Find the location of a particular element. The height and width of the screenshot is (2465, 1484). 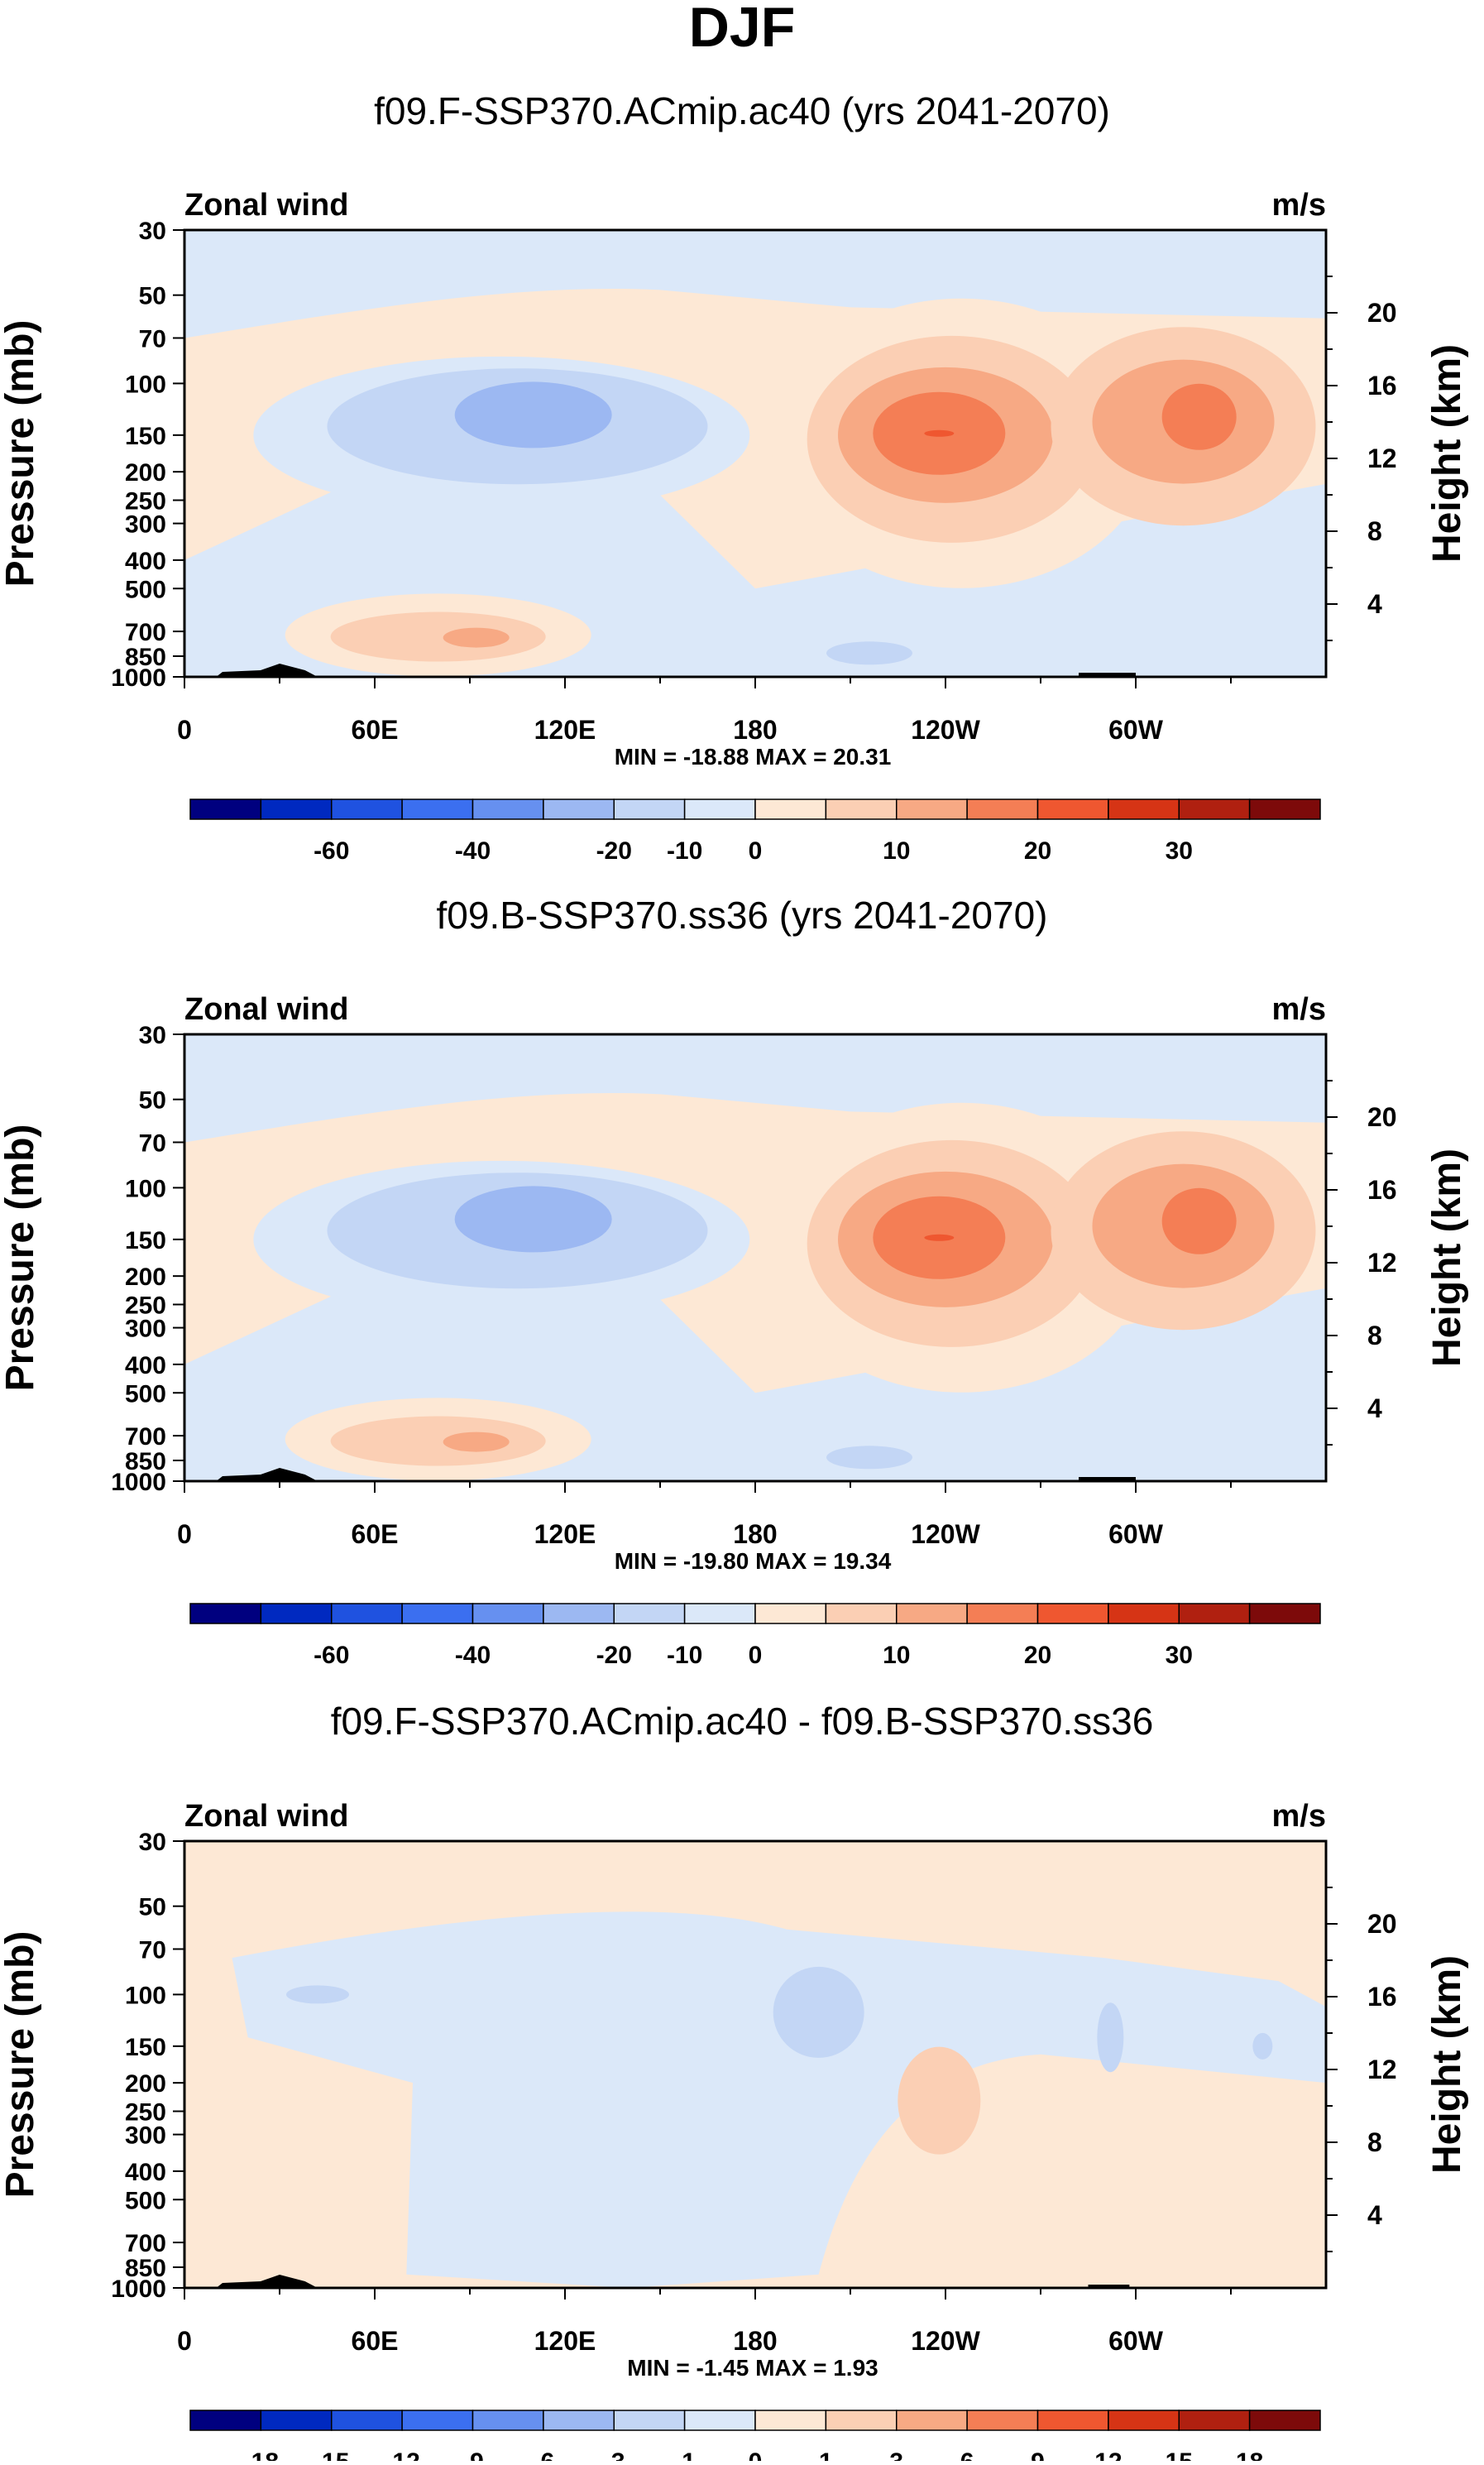

jet-atlantic-level4 is located at coordinates (1199, 1220).